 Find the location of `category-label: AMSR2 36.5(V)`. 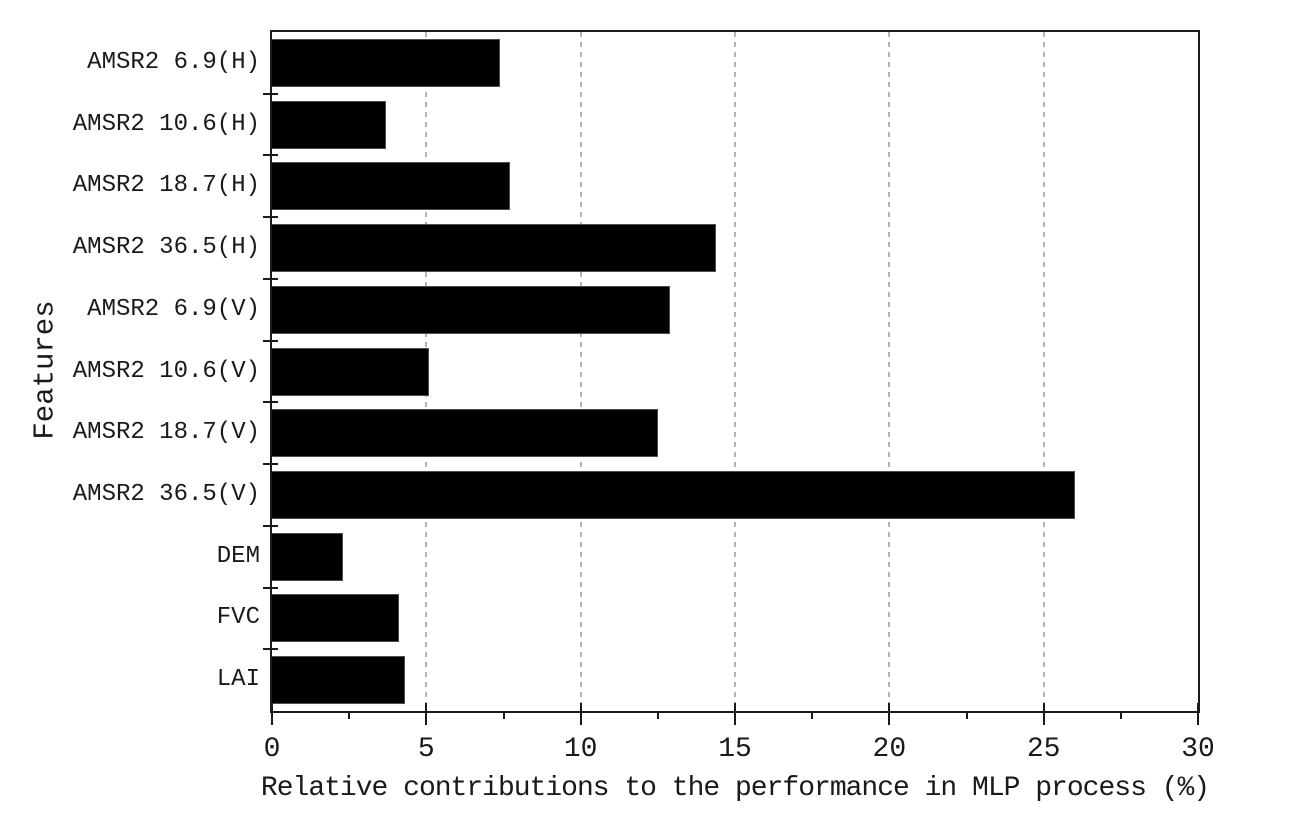

category-label: AMSR2 36.5(V) is located at coordinates (166, 494).